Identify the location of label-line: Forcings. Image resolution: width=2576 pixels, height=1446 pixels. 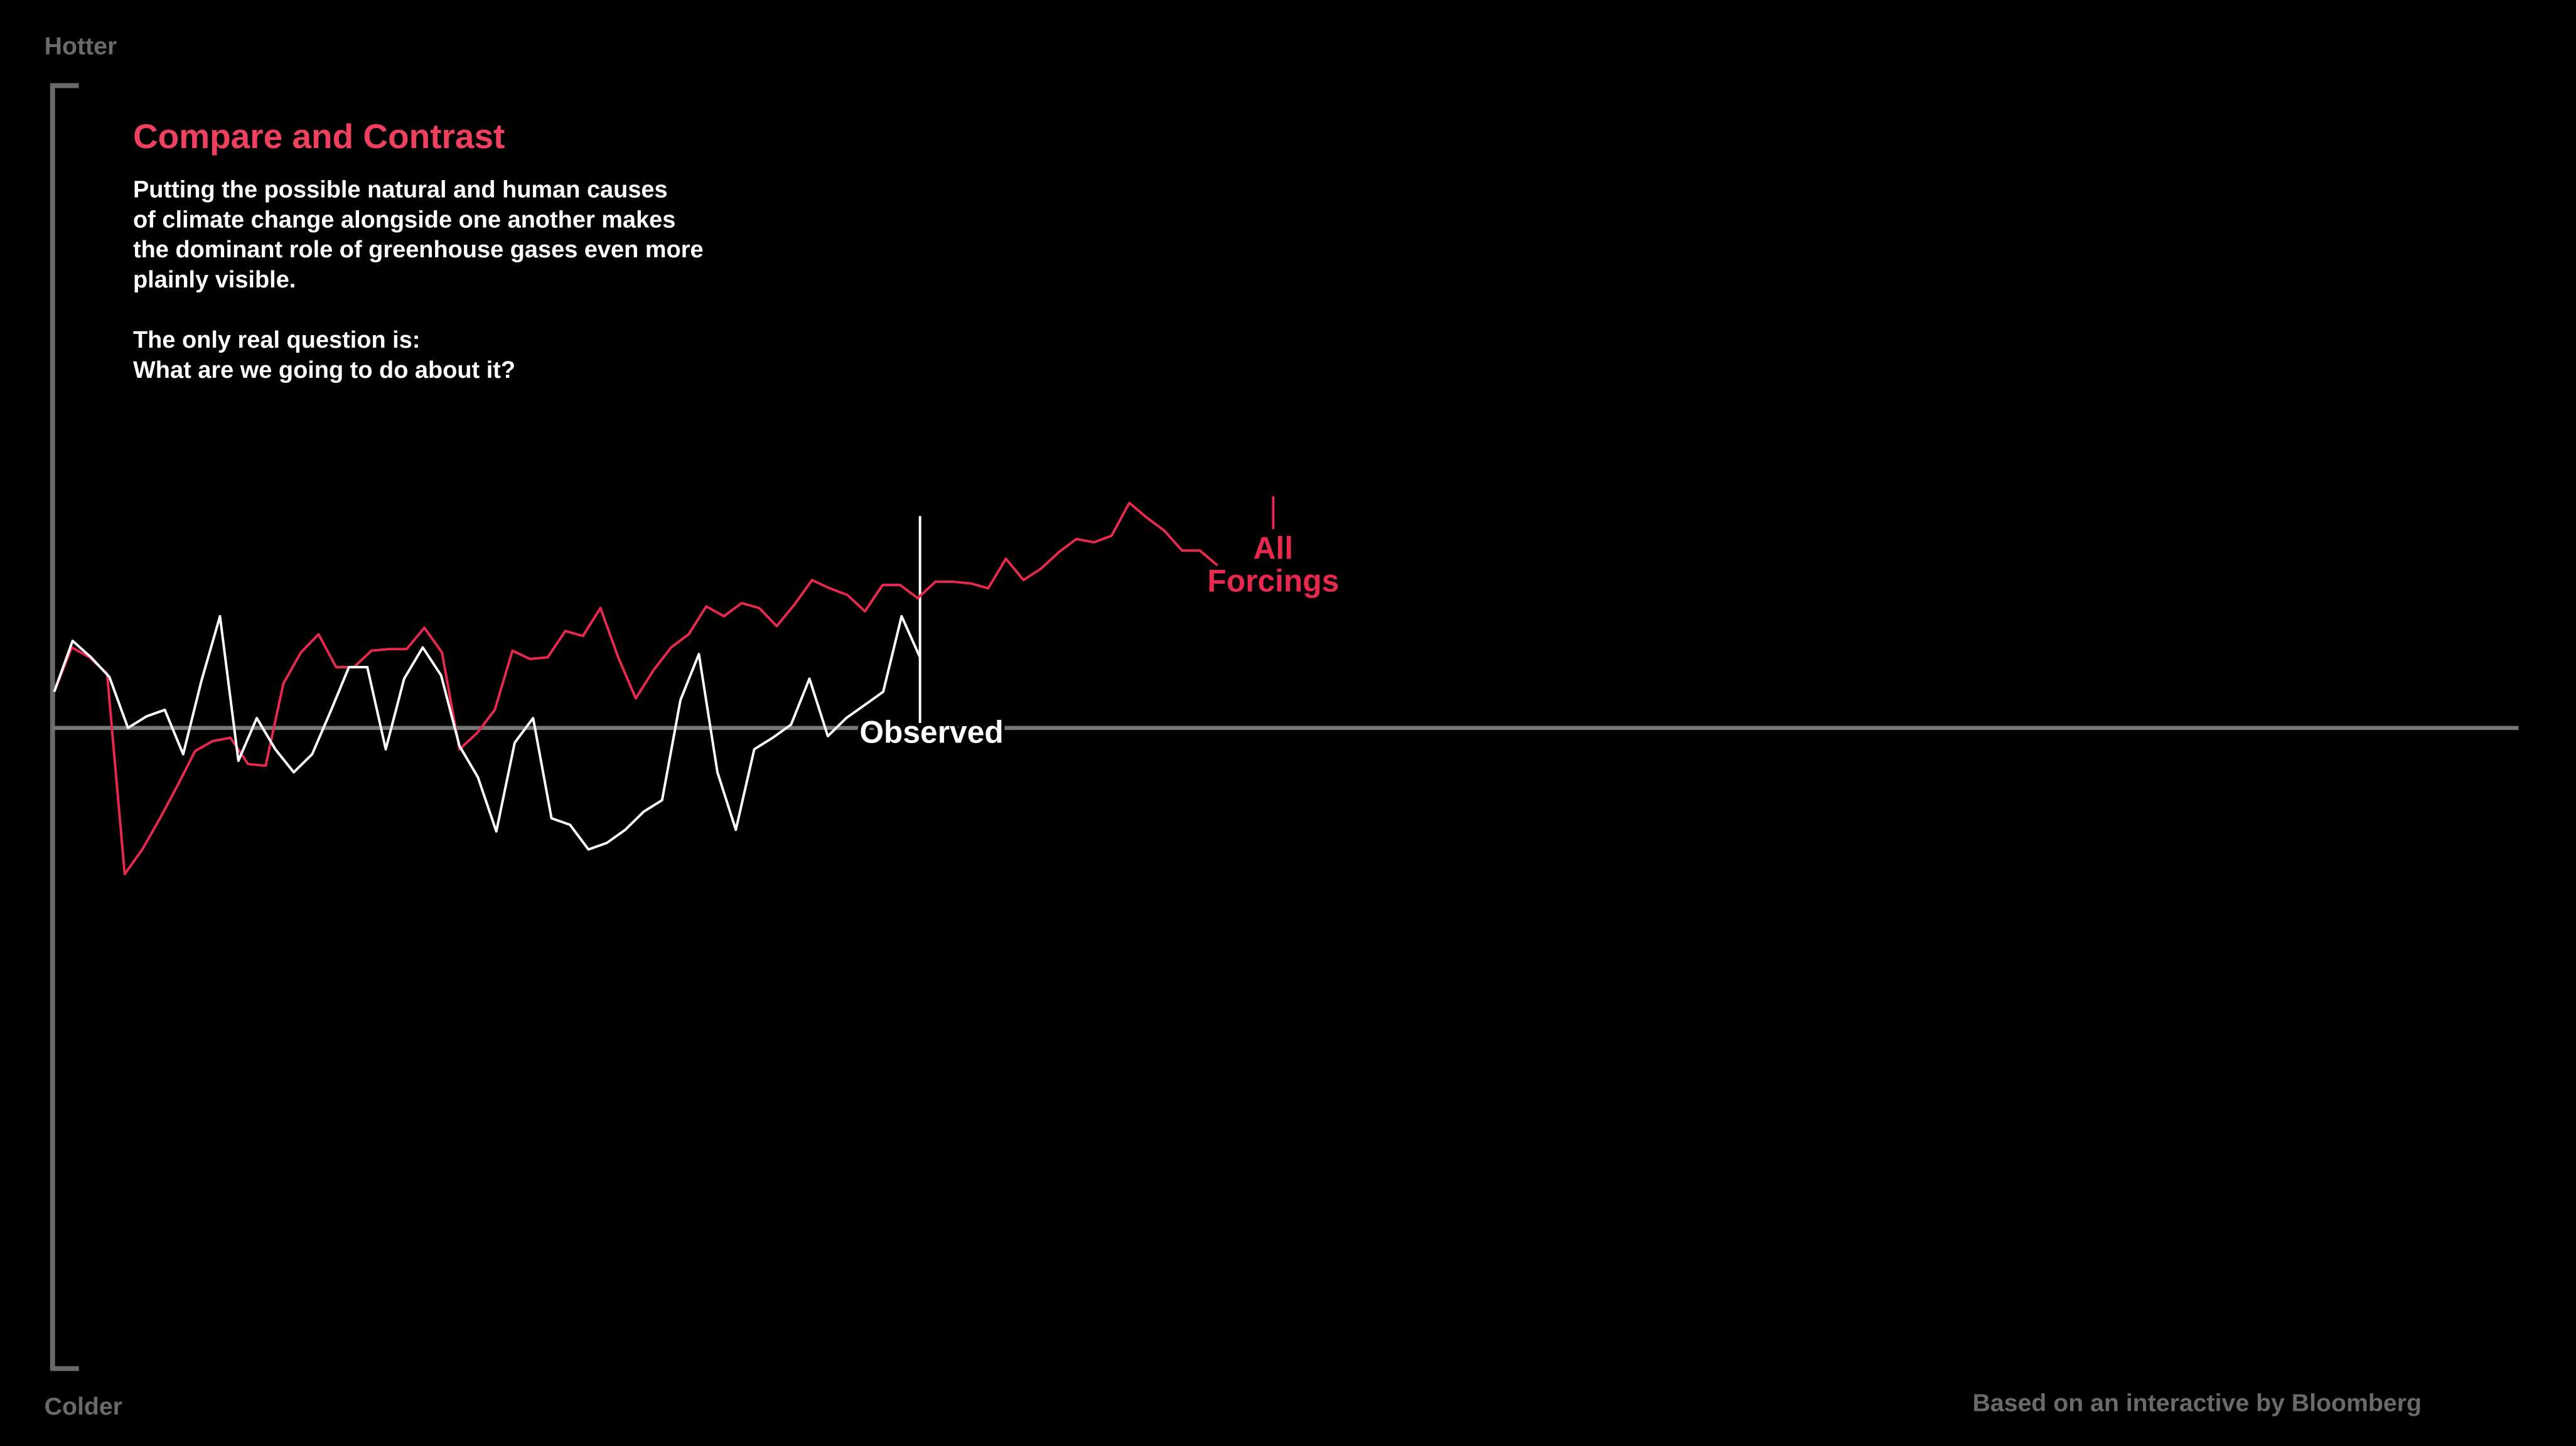
(1273, 581).